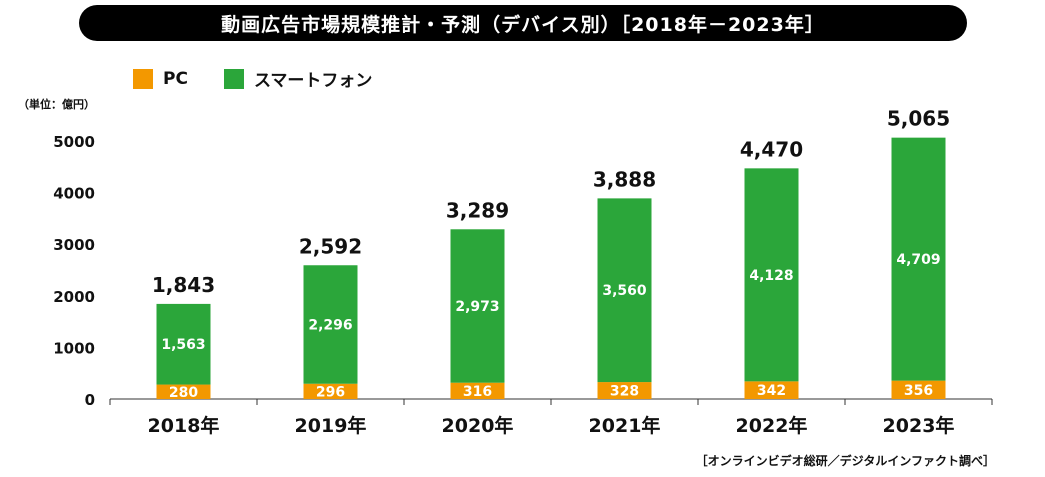 Image resolution: width=1045 pixels, height=477 pixels. I want to click on data-label: 316, so click(477, 392).